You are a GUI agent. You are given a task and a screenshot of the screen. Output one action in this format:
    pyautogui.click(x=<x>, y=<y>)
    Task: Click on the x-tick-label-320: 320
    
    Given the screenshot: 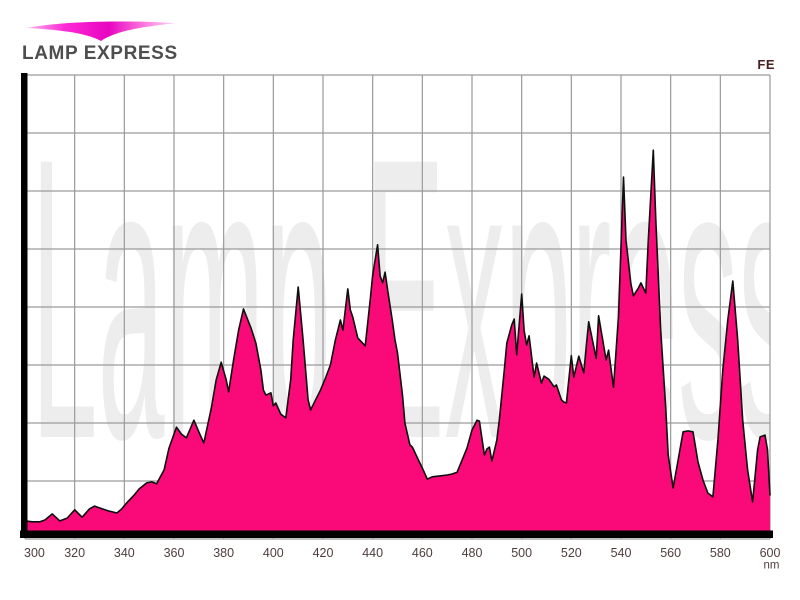 What is the action you would take?
    pyautogui.click(x=74, y=553)
    